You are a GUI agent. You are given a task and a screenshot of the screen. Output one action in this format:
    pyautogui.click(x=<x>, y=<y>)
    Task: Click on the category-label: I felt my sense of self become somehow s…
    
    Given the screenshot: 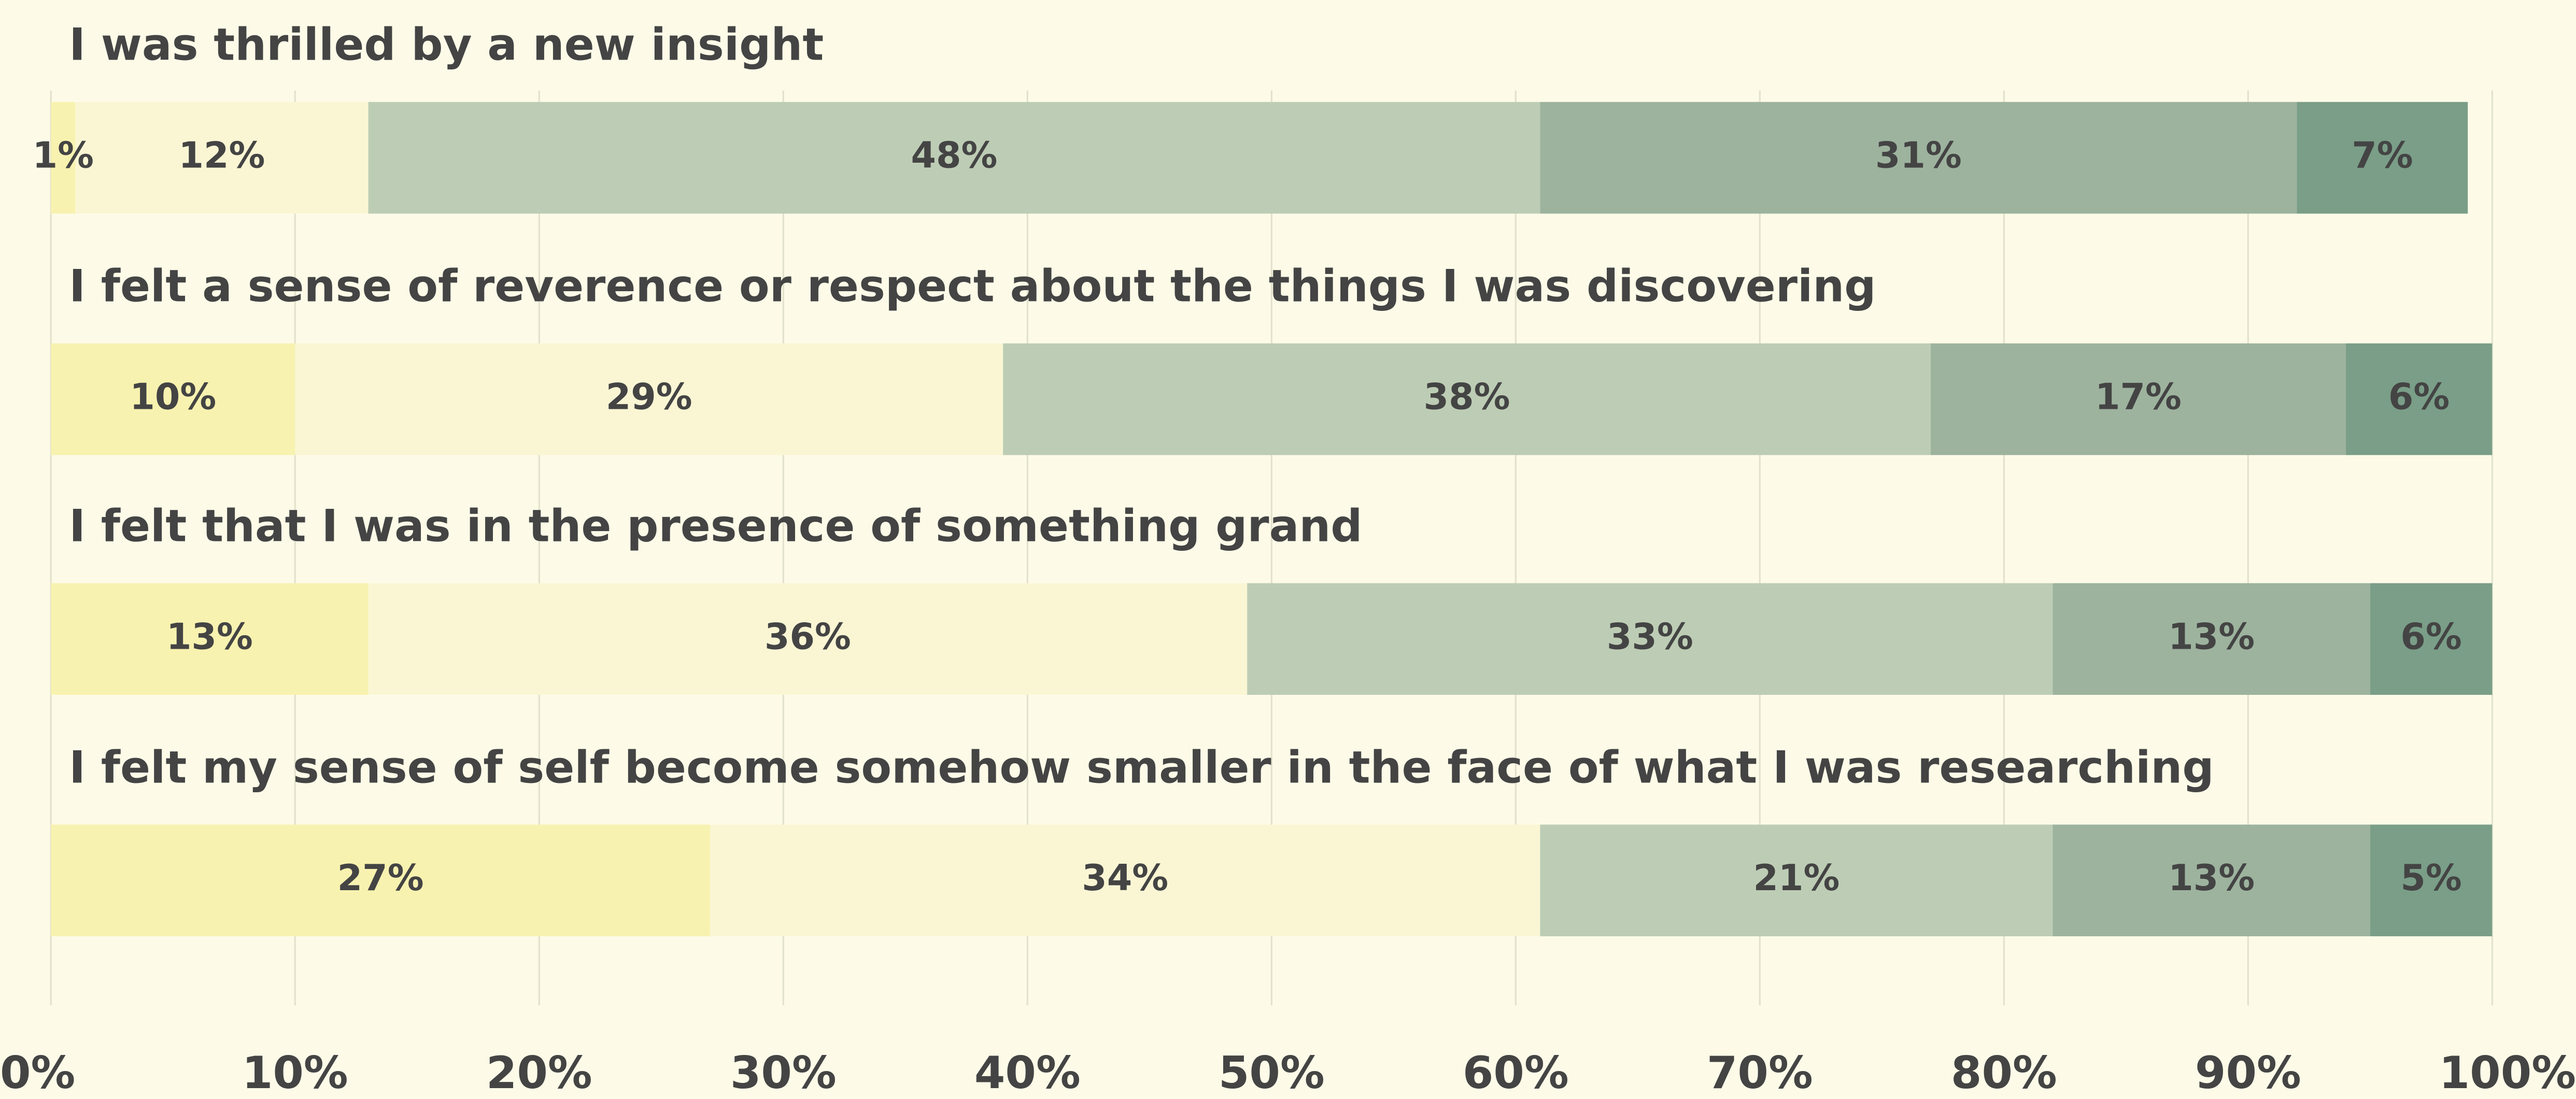 What is the action you would take?
    pyautogui.click(x=1141, y=767)
    